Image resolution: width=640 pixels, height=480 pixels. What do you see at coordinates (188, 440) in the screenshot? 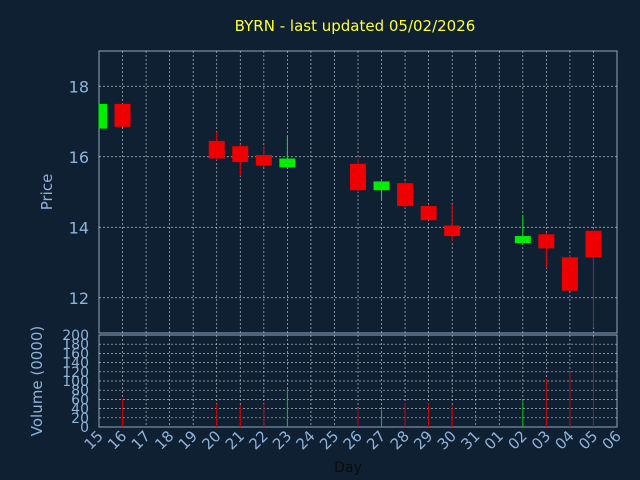
I see `day-tick-label: 19` at bounding box center [188, 440].